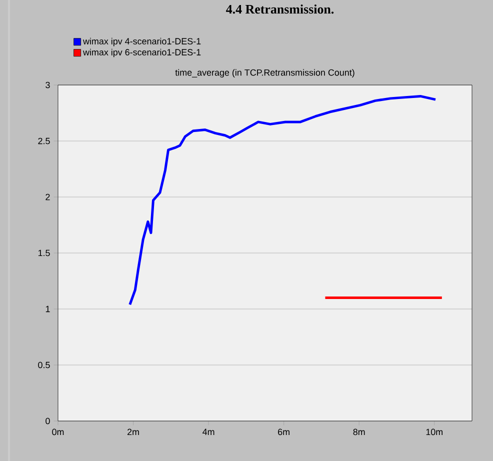 This screenshot has width=493, height=461. What do you see at coordinates (434, 432) in the screenshot?
I see `x-tick-label: 10m` at bounding box center [434, 432].